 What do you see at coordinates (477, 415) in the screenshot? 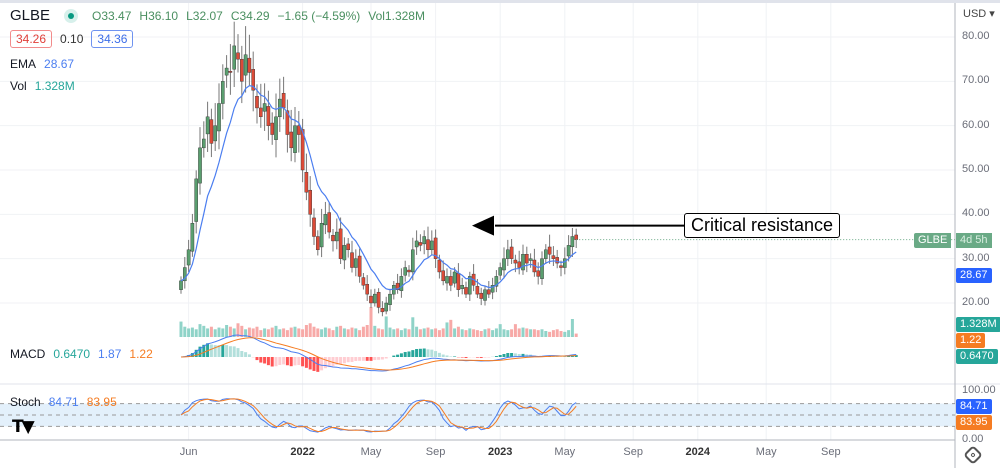
I see `stoch-band` at bounding box center [477, 415].